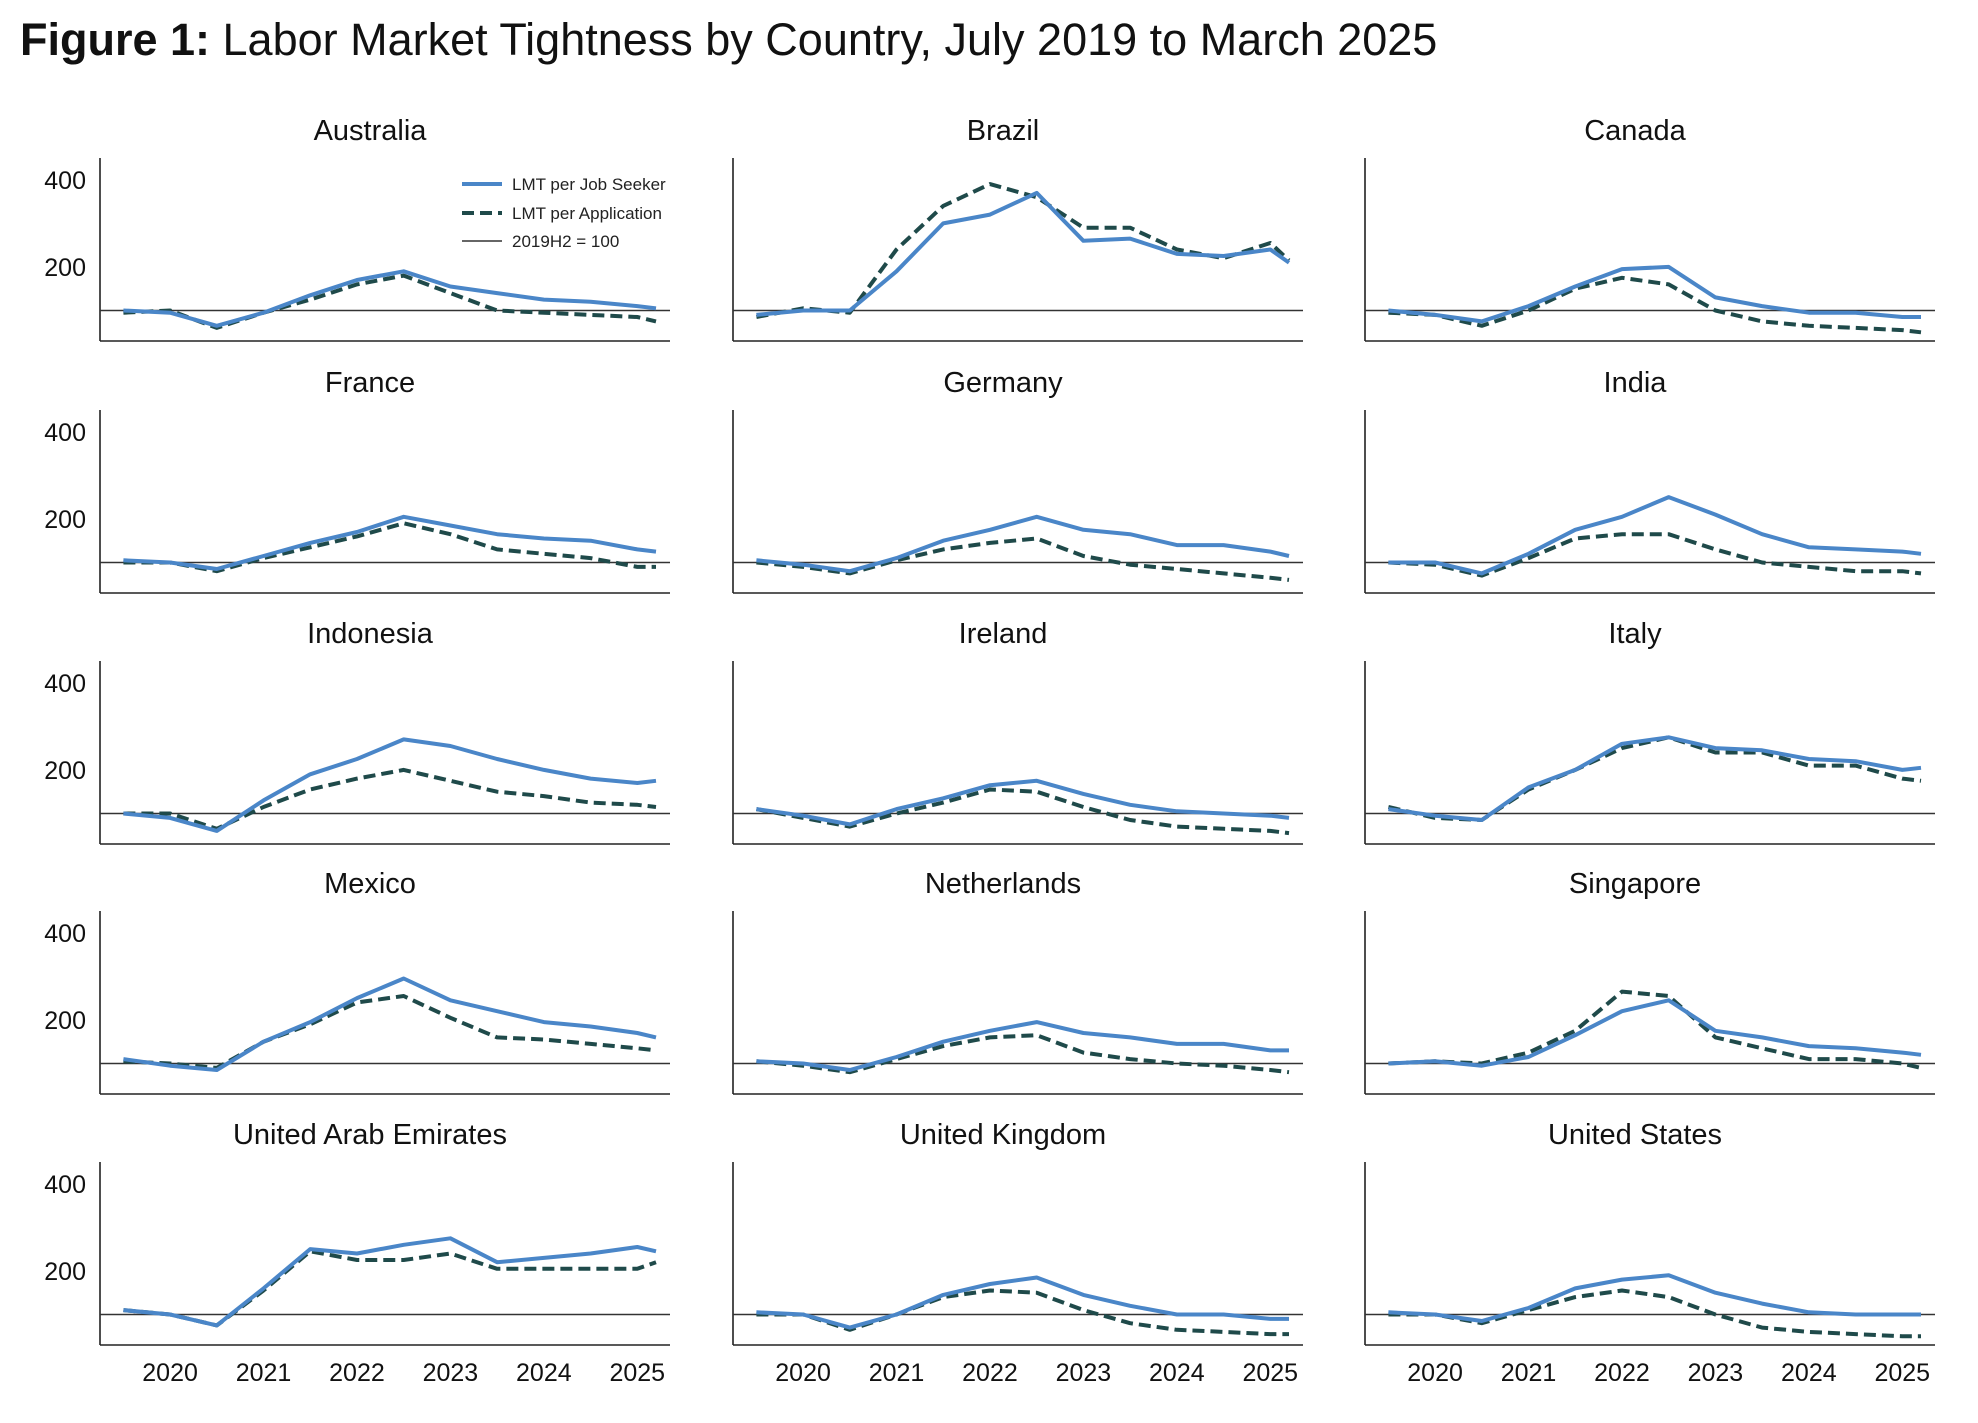  Describe the element at coordinates (370, 1135) in the screenshot. I see `panel-title: United Arab Emirates` at that location.